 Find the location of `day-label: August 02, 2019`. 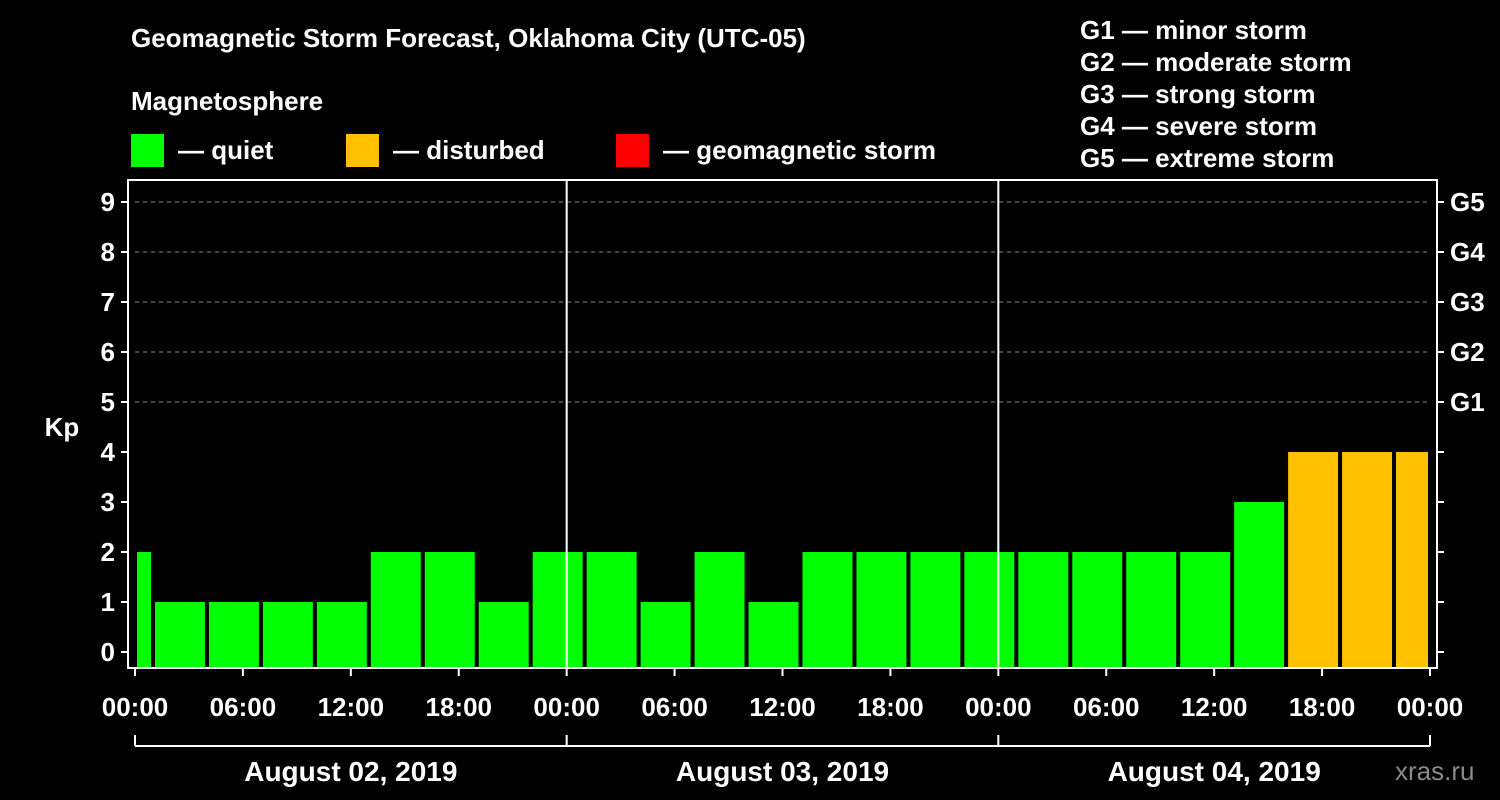

day-label: August 02, 2019 is located at coordinates (350, 771).